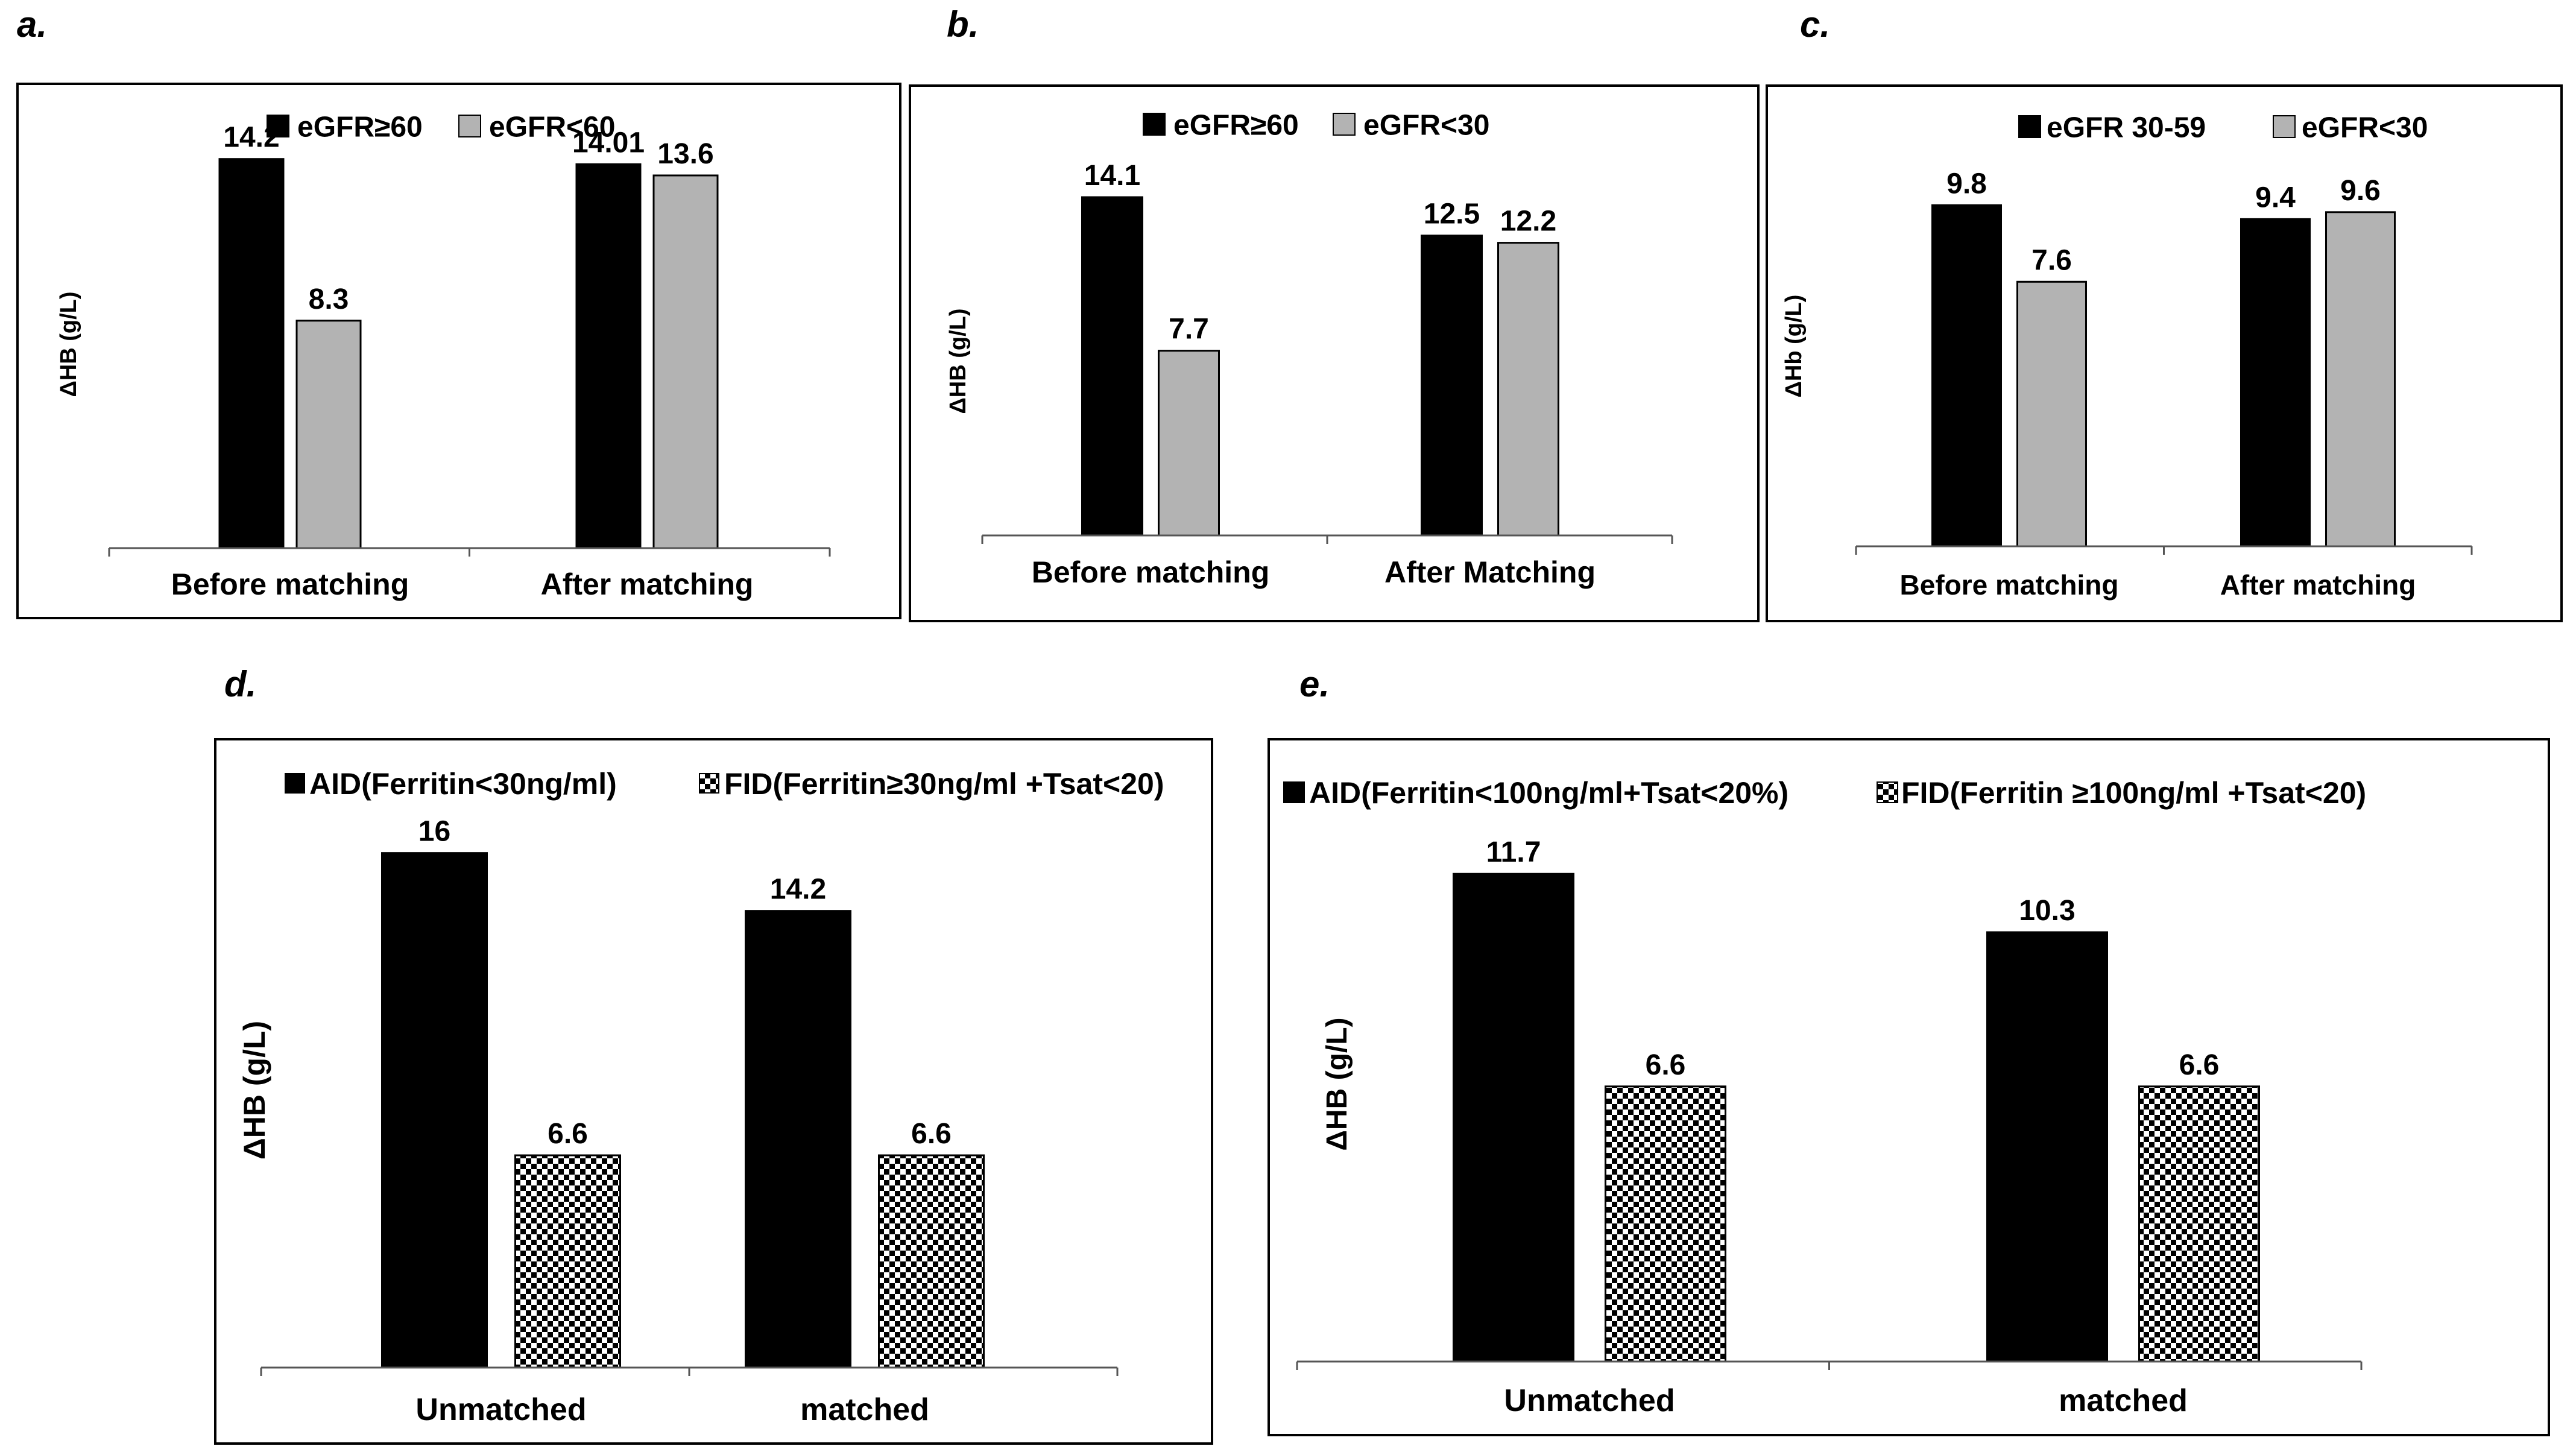 This screenshot has width=2576, height=1455. I want to click on category-label: After Matching, so click(1490, 572).